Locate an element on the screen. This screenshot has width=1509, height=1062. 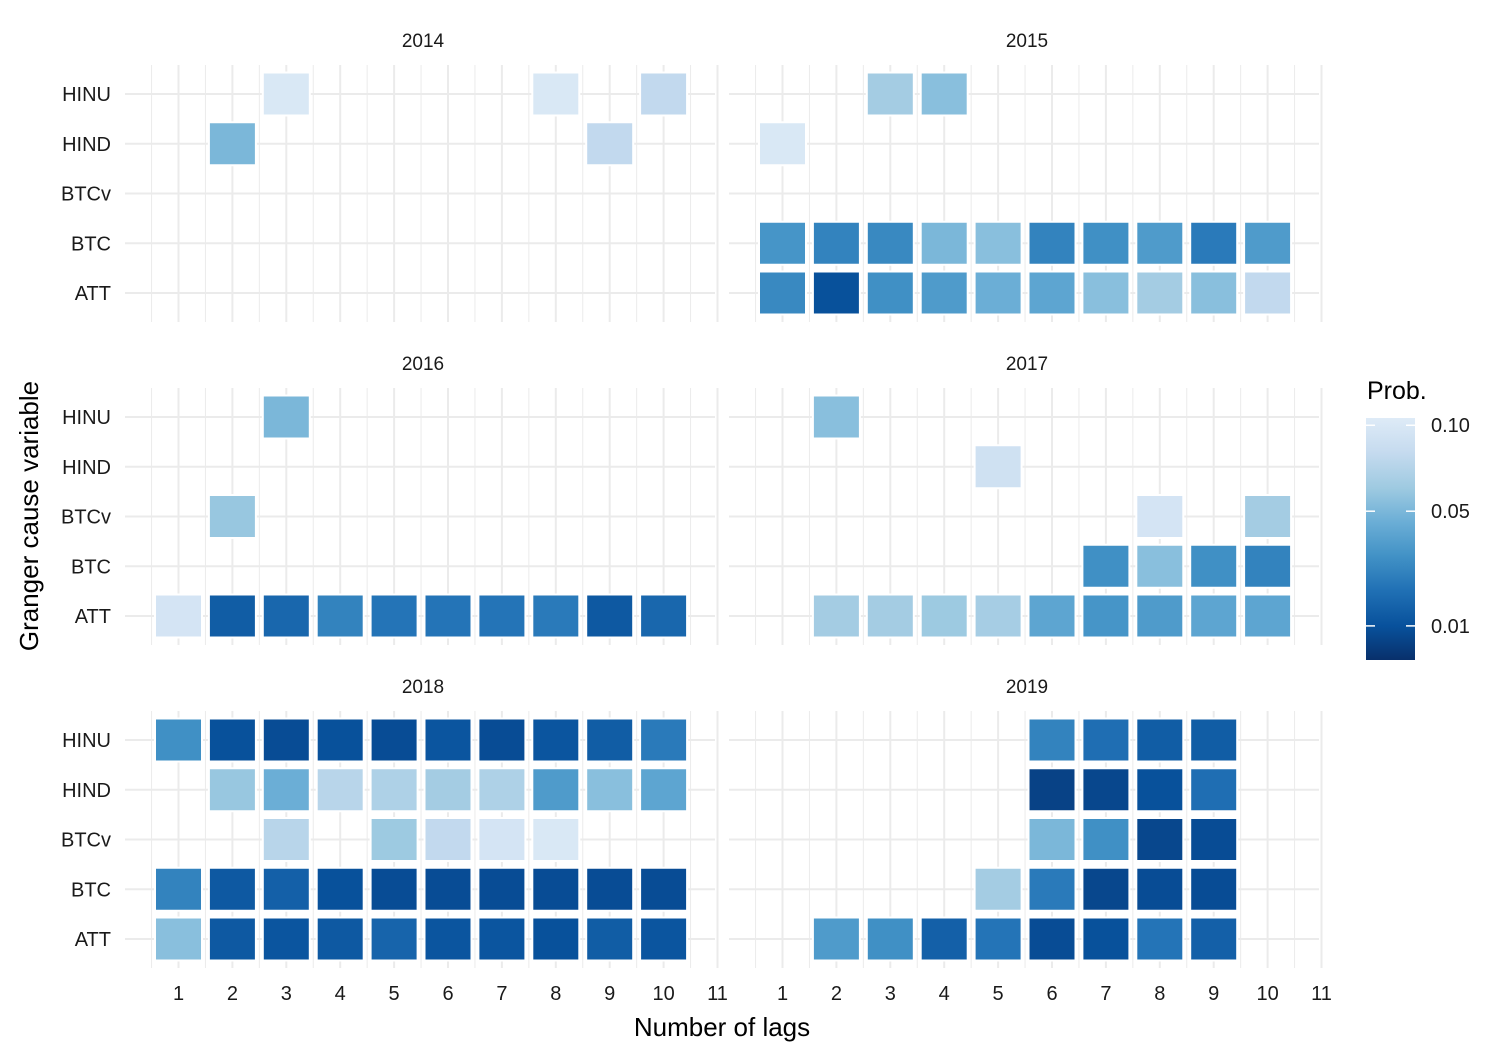
x-tick-label: 6 is located at coordinates (1051, 994).